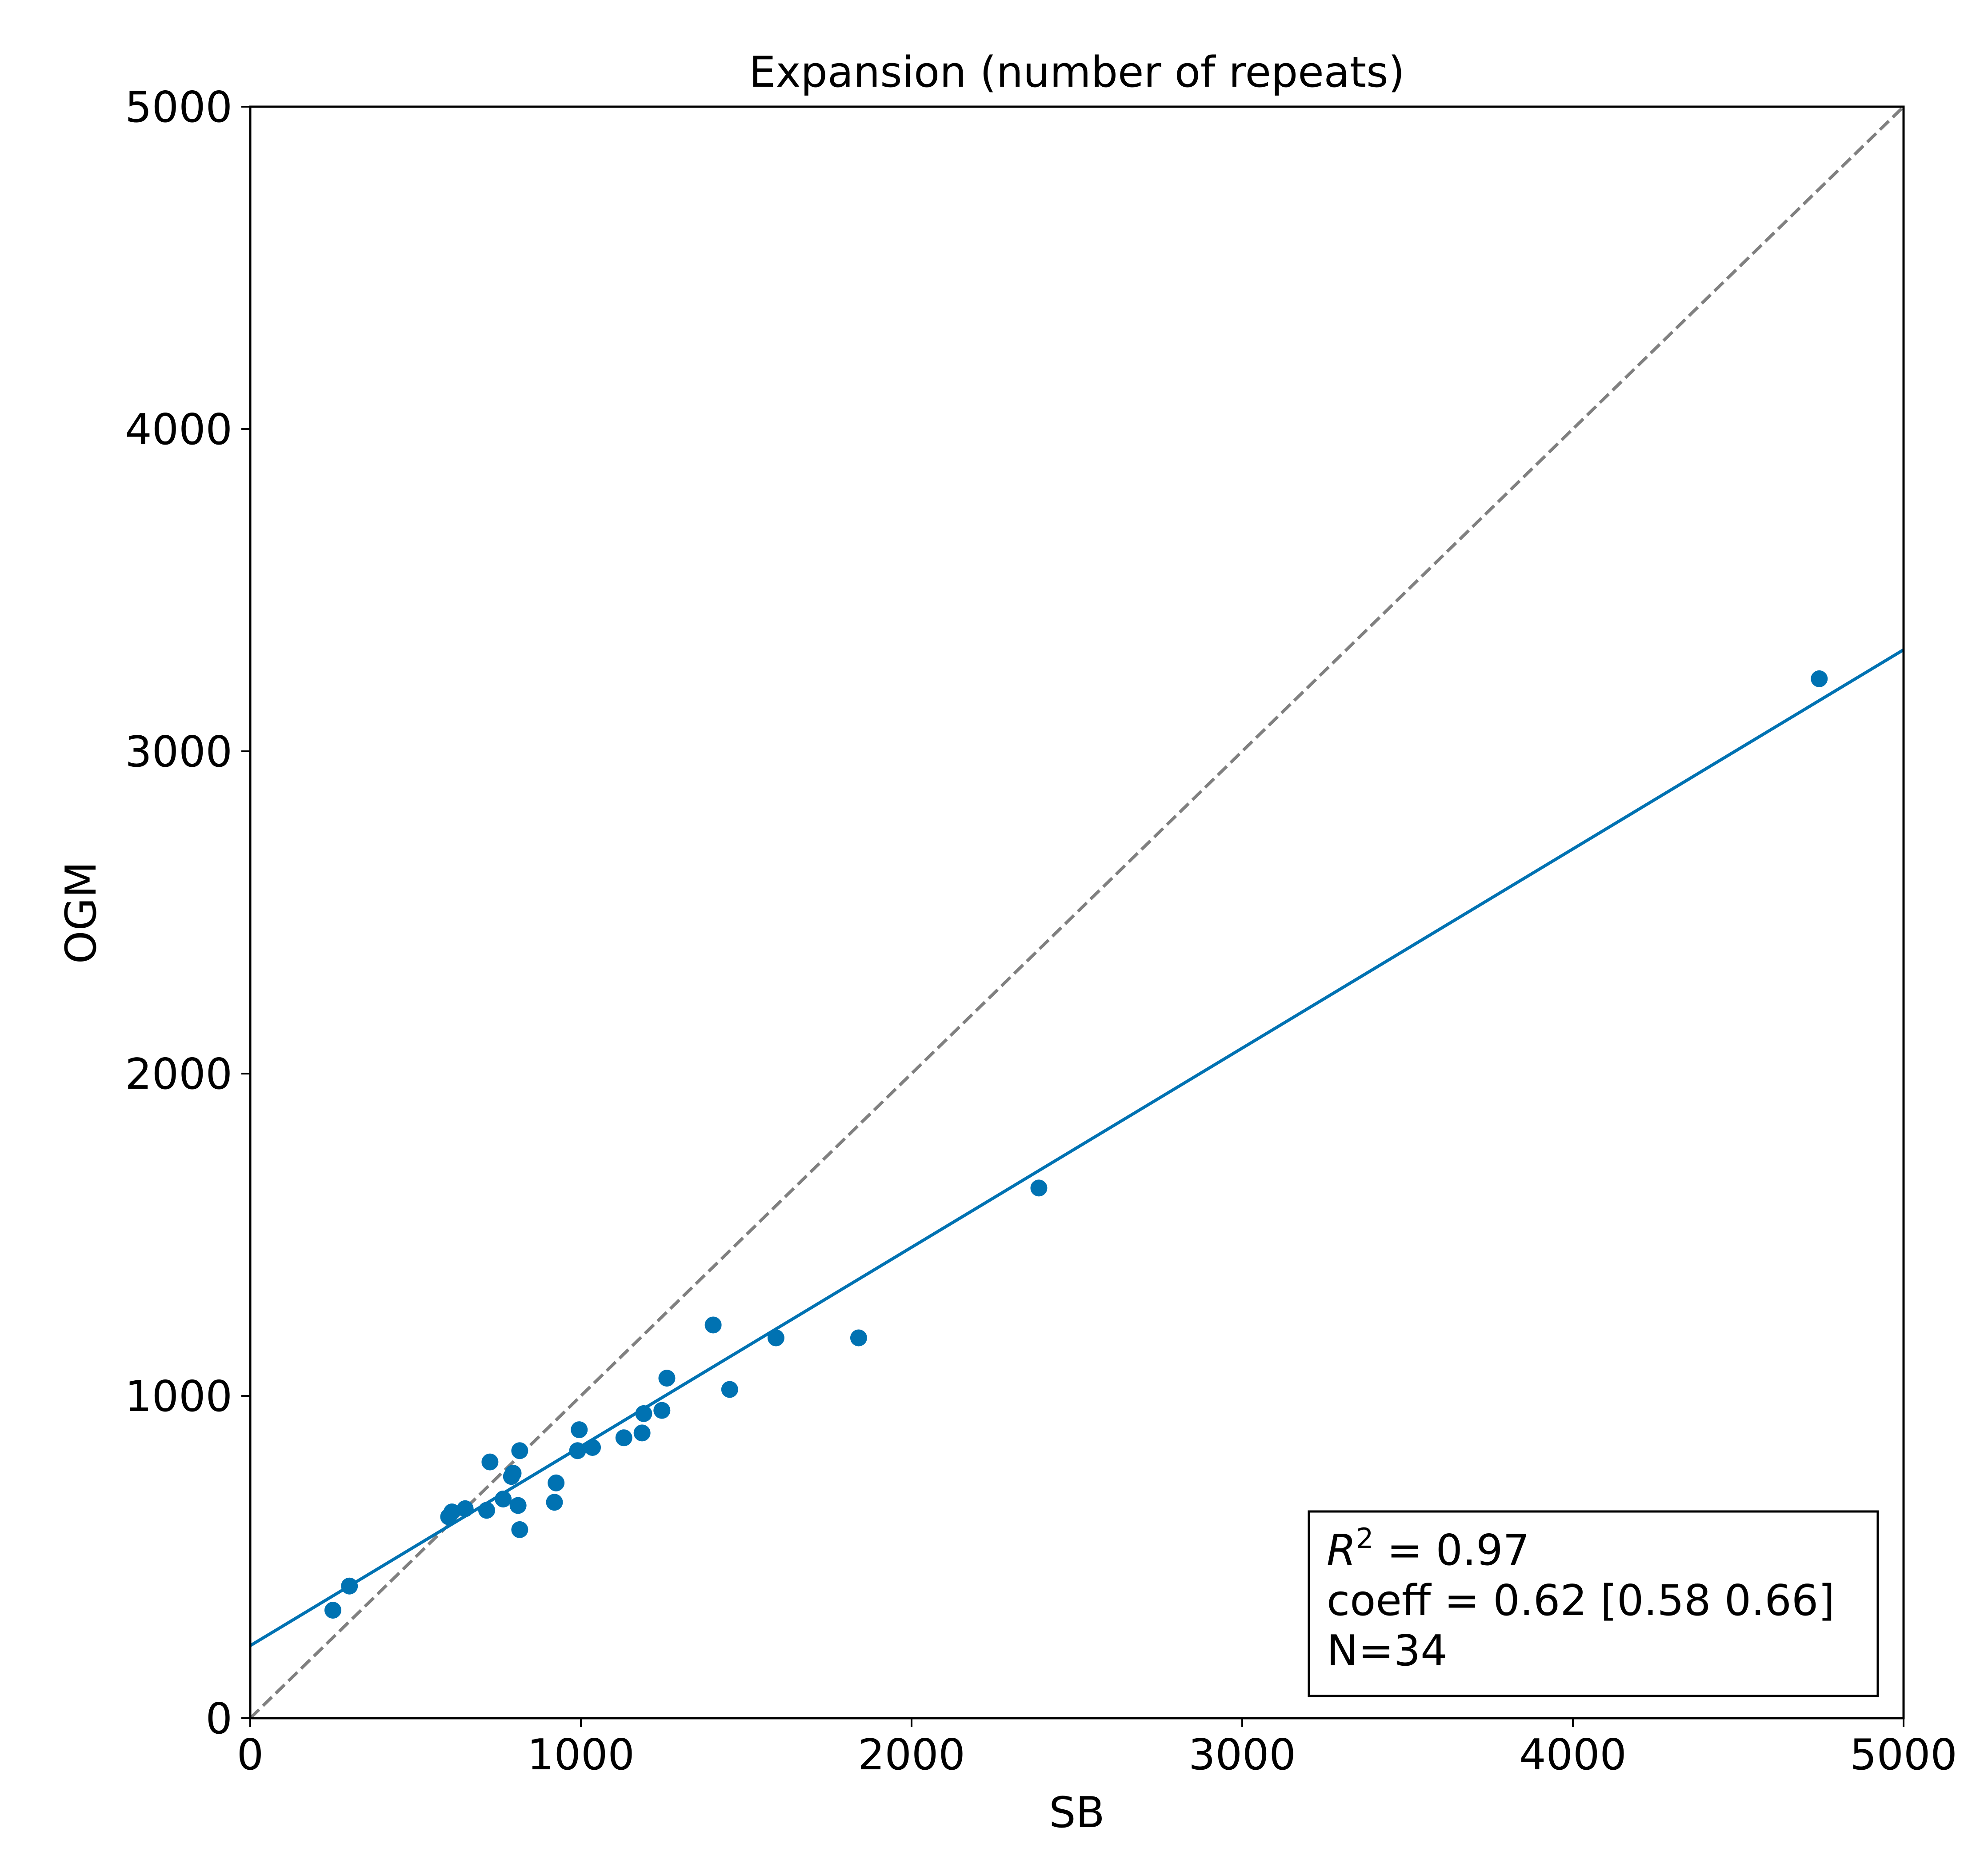 This screenshot has width=1988, height=1852. What do you see at coordinates (1581, 1600) in the screenshot?
I see `coeff-text: coeff = 0.62 [0.58 0.66]` at bounding box center [1581, 1600].